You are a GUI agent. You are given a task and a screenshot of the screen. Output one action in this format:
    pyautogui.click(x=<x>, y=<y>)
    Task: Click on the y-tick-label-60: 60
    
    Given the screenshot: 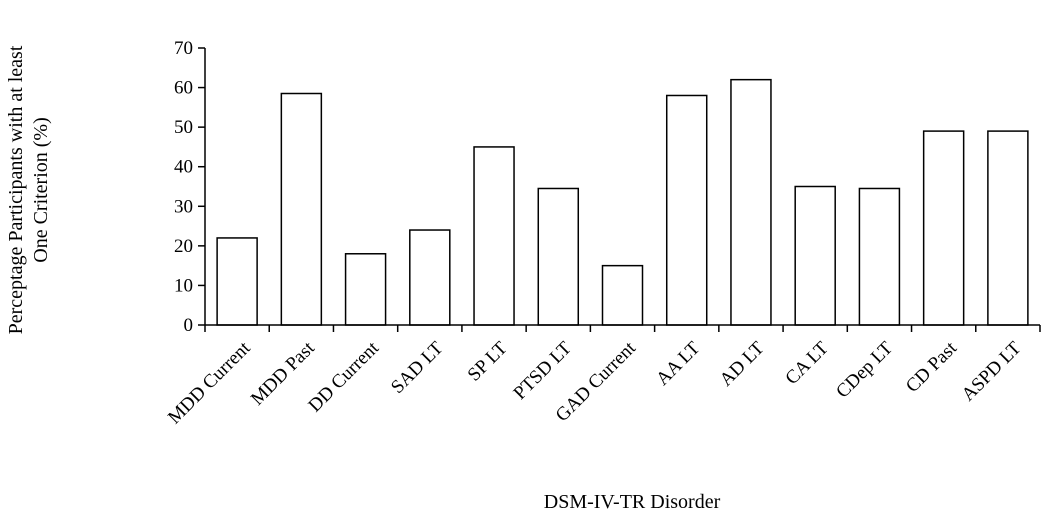 What is the action you would take?
    pyautogui.click(x=183, y=88)
    